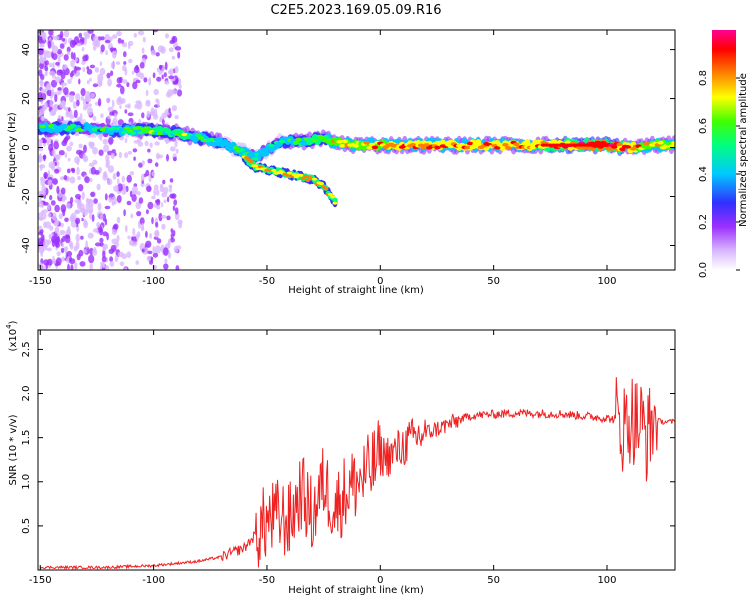 The height and width of the screenshot is (600, 750). Describe the element at coordinates (719, 174) in the screenshot. I see `colorbar-ticks: 0.0 0.2 0.4 0.6 0.8` at that location.